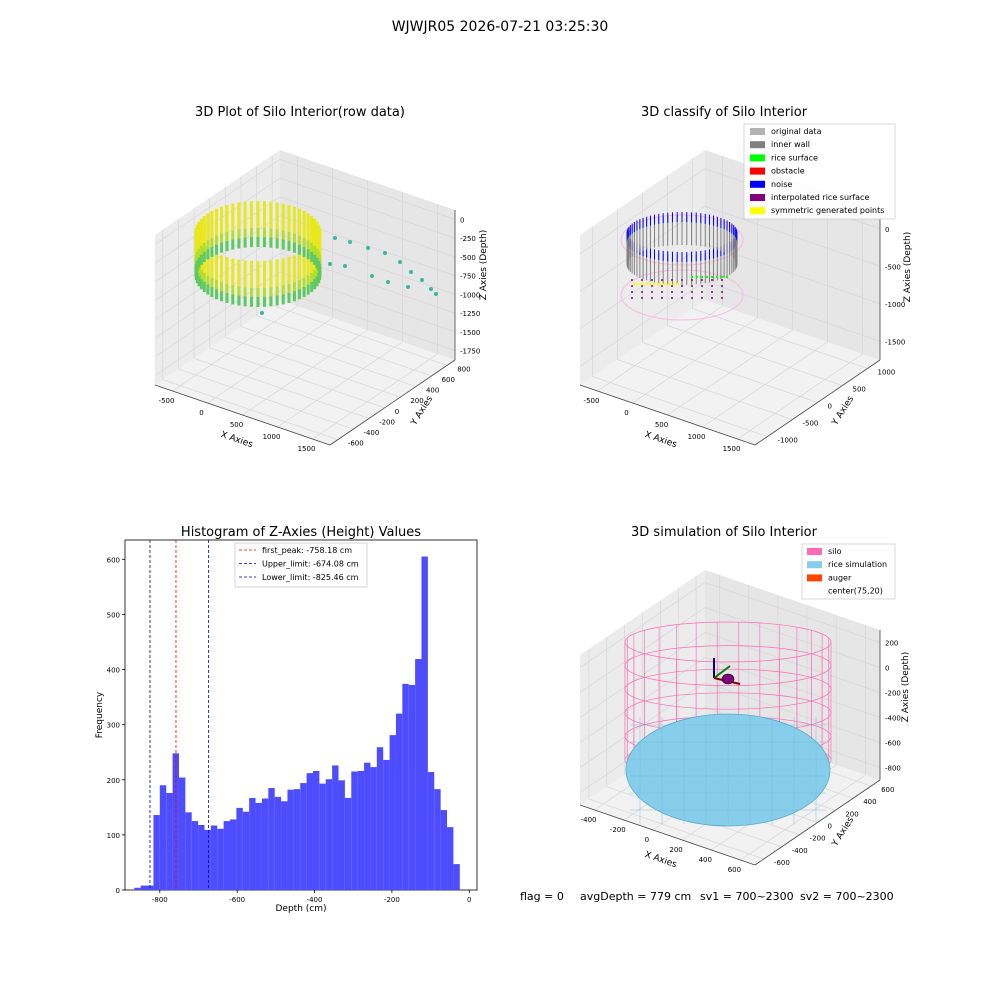 This screenshot has height=1000, width=1000. What do you see at coordinates (847, 896) in the screenshot?
I see `status-sv2: sv2 = 700~2300` at bounding box center [847, 896].